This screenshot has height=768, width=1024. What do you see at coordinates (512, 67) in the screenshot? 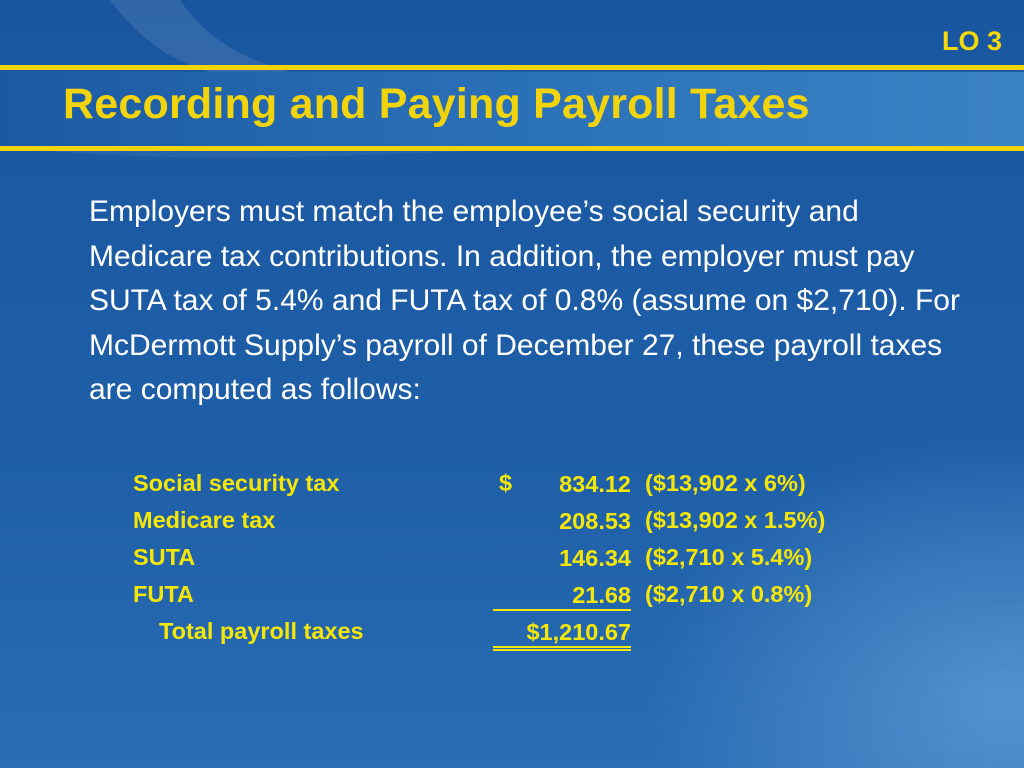
I see `title-band-top-line` at bounding box center [512, 67].